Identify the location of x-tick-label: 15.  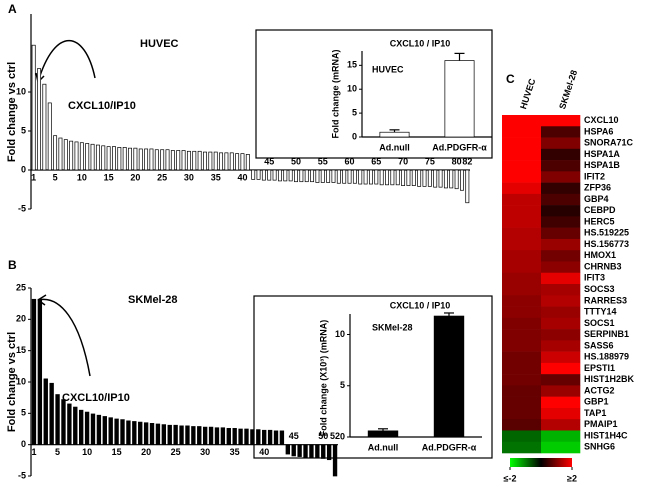
(109, 177).